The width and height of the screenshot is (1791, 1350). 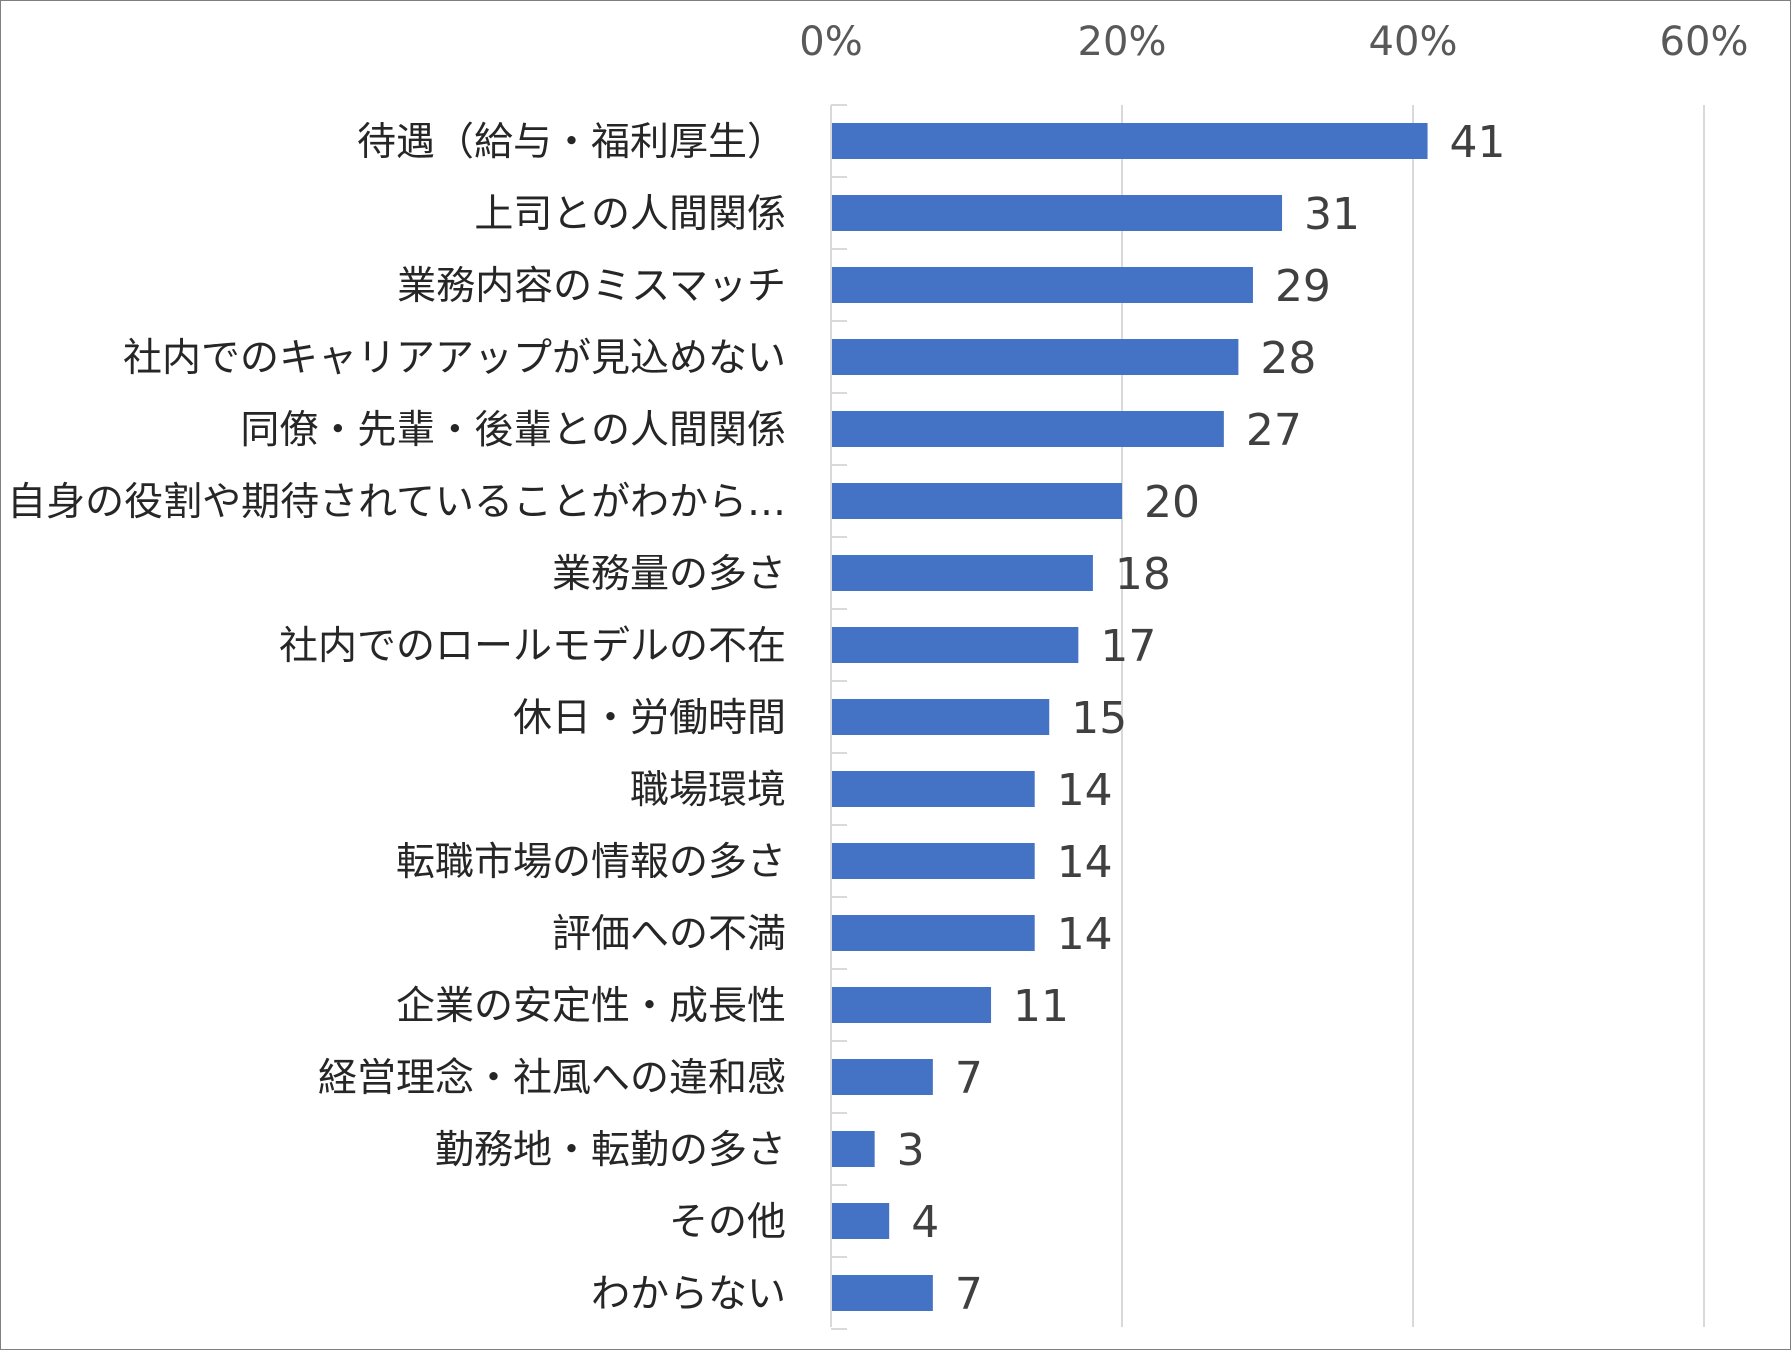 I want to click on category-label: 企業の安定性・成長性, so click(x=591, y=1006).